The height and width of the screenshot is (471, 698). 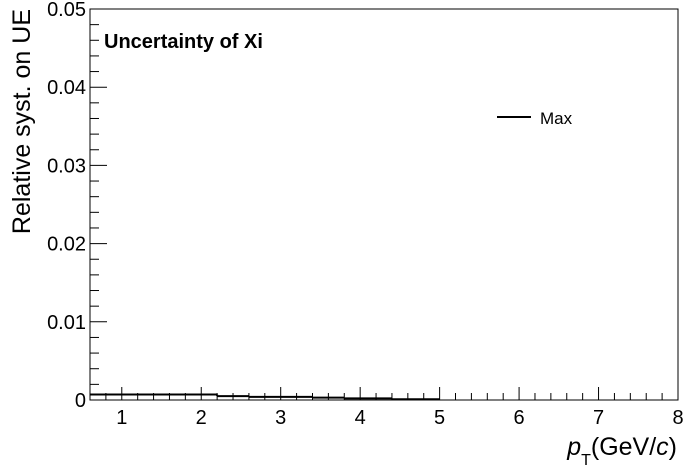 What do you see at coordinates (399, 418) in the screenshot?
I see `x-tick-labels: 1 2 3 4 5 6 7 8` at bounding box center [399, 418].